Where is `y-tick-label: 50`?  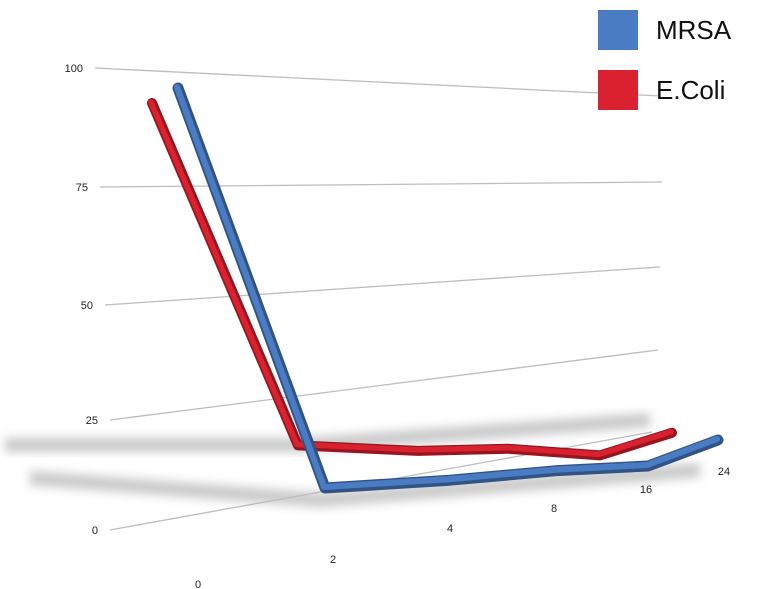 y-tick-label: 50 is located at coordinates (87, 306).